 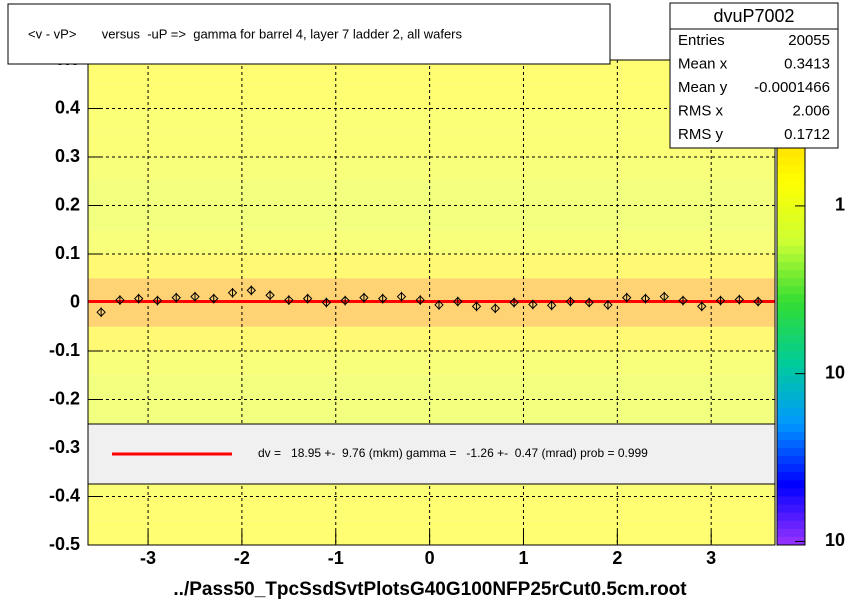 I want to click on x-tick-label: 0, so click(x=430, y=558).